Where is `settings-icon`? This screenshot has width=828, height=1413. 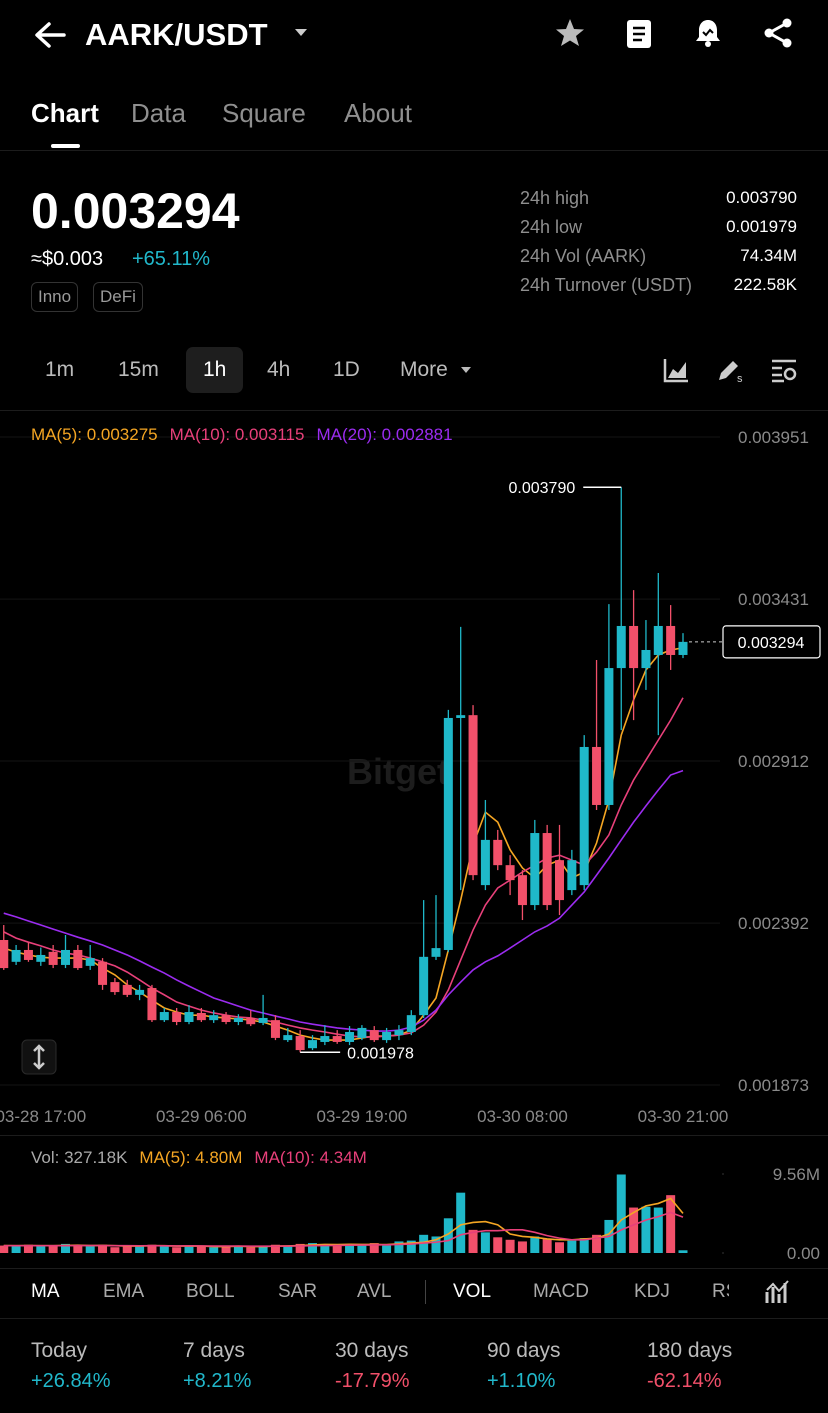 settings-icon is located at coordinates (784, 370).